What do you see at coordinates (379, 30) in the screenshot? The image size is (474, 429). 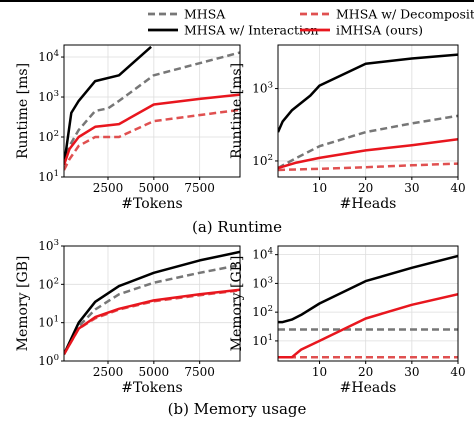 I see `legend-label: iMHSA (ours)` at bounding box center [379, 30].